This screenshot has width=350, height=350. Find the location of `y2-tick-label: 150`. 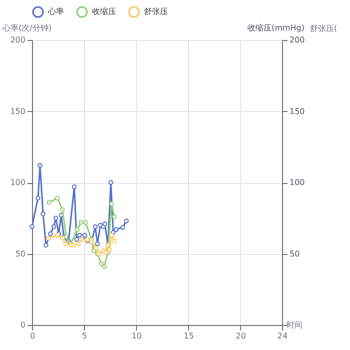

y2-tick-label: 150 is located at coordinates (297, 111).